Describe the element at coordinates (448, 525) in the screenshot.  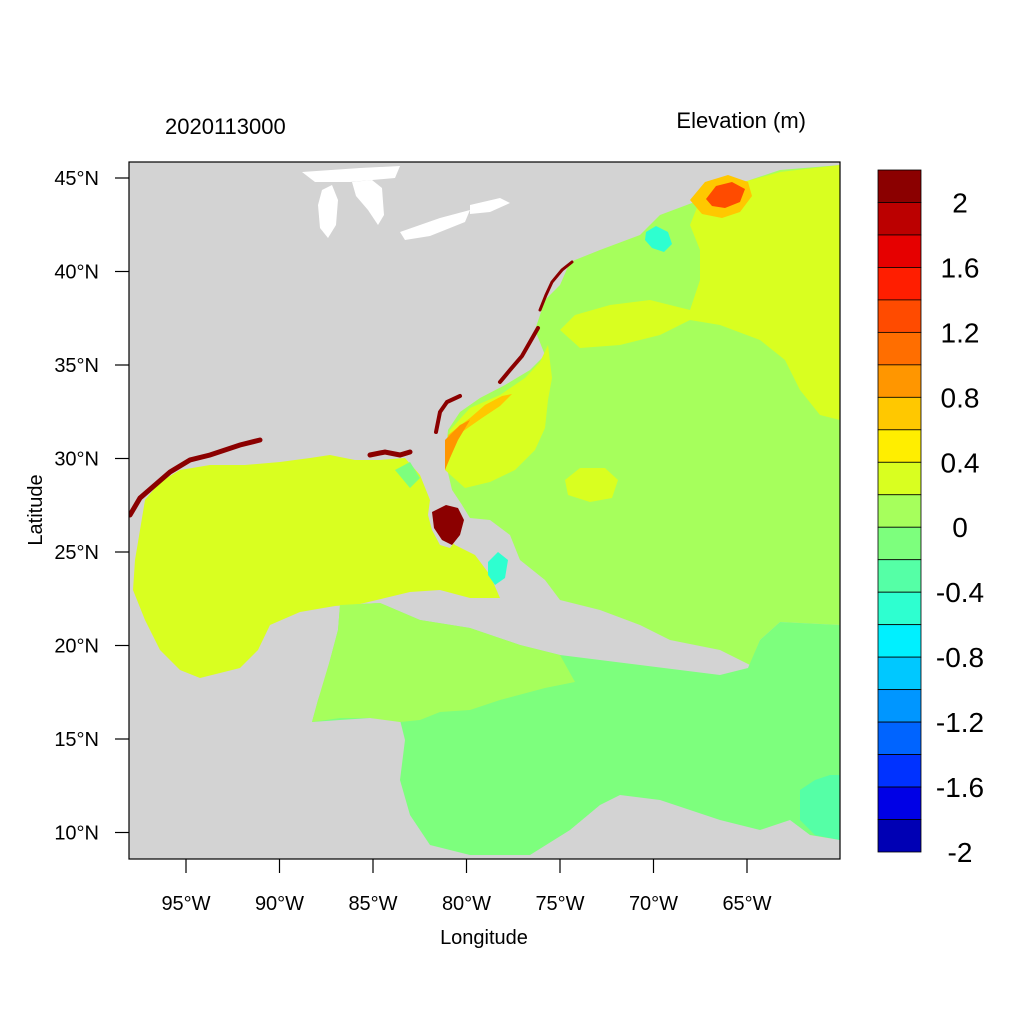
I see `south-florida-high-surge` at that location.